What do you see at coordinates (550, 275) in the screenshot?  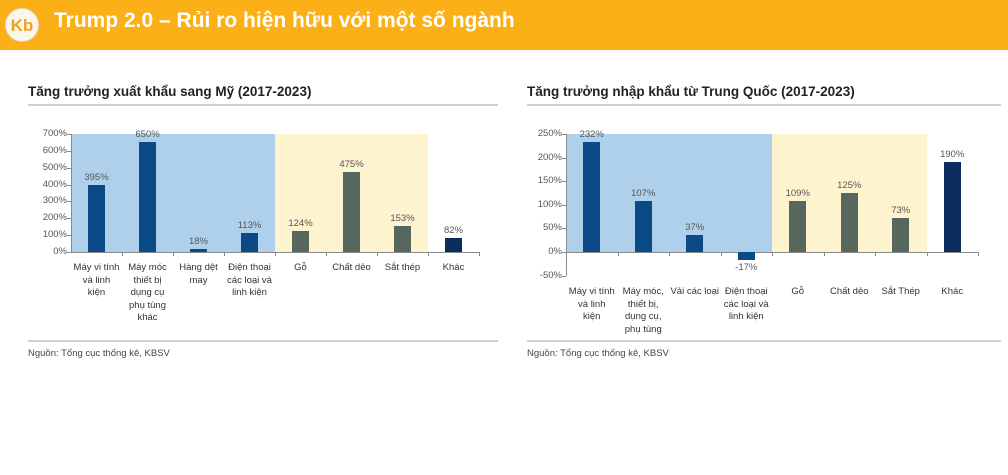 I see `y-tick-label: -50%` at bounding box center [550, 275].